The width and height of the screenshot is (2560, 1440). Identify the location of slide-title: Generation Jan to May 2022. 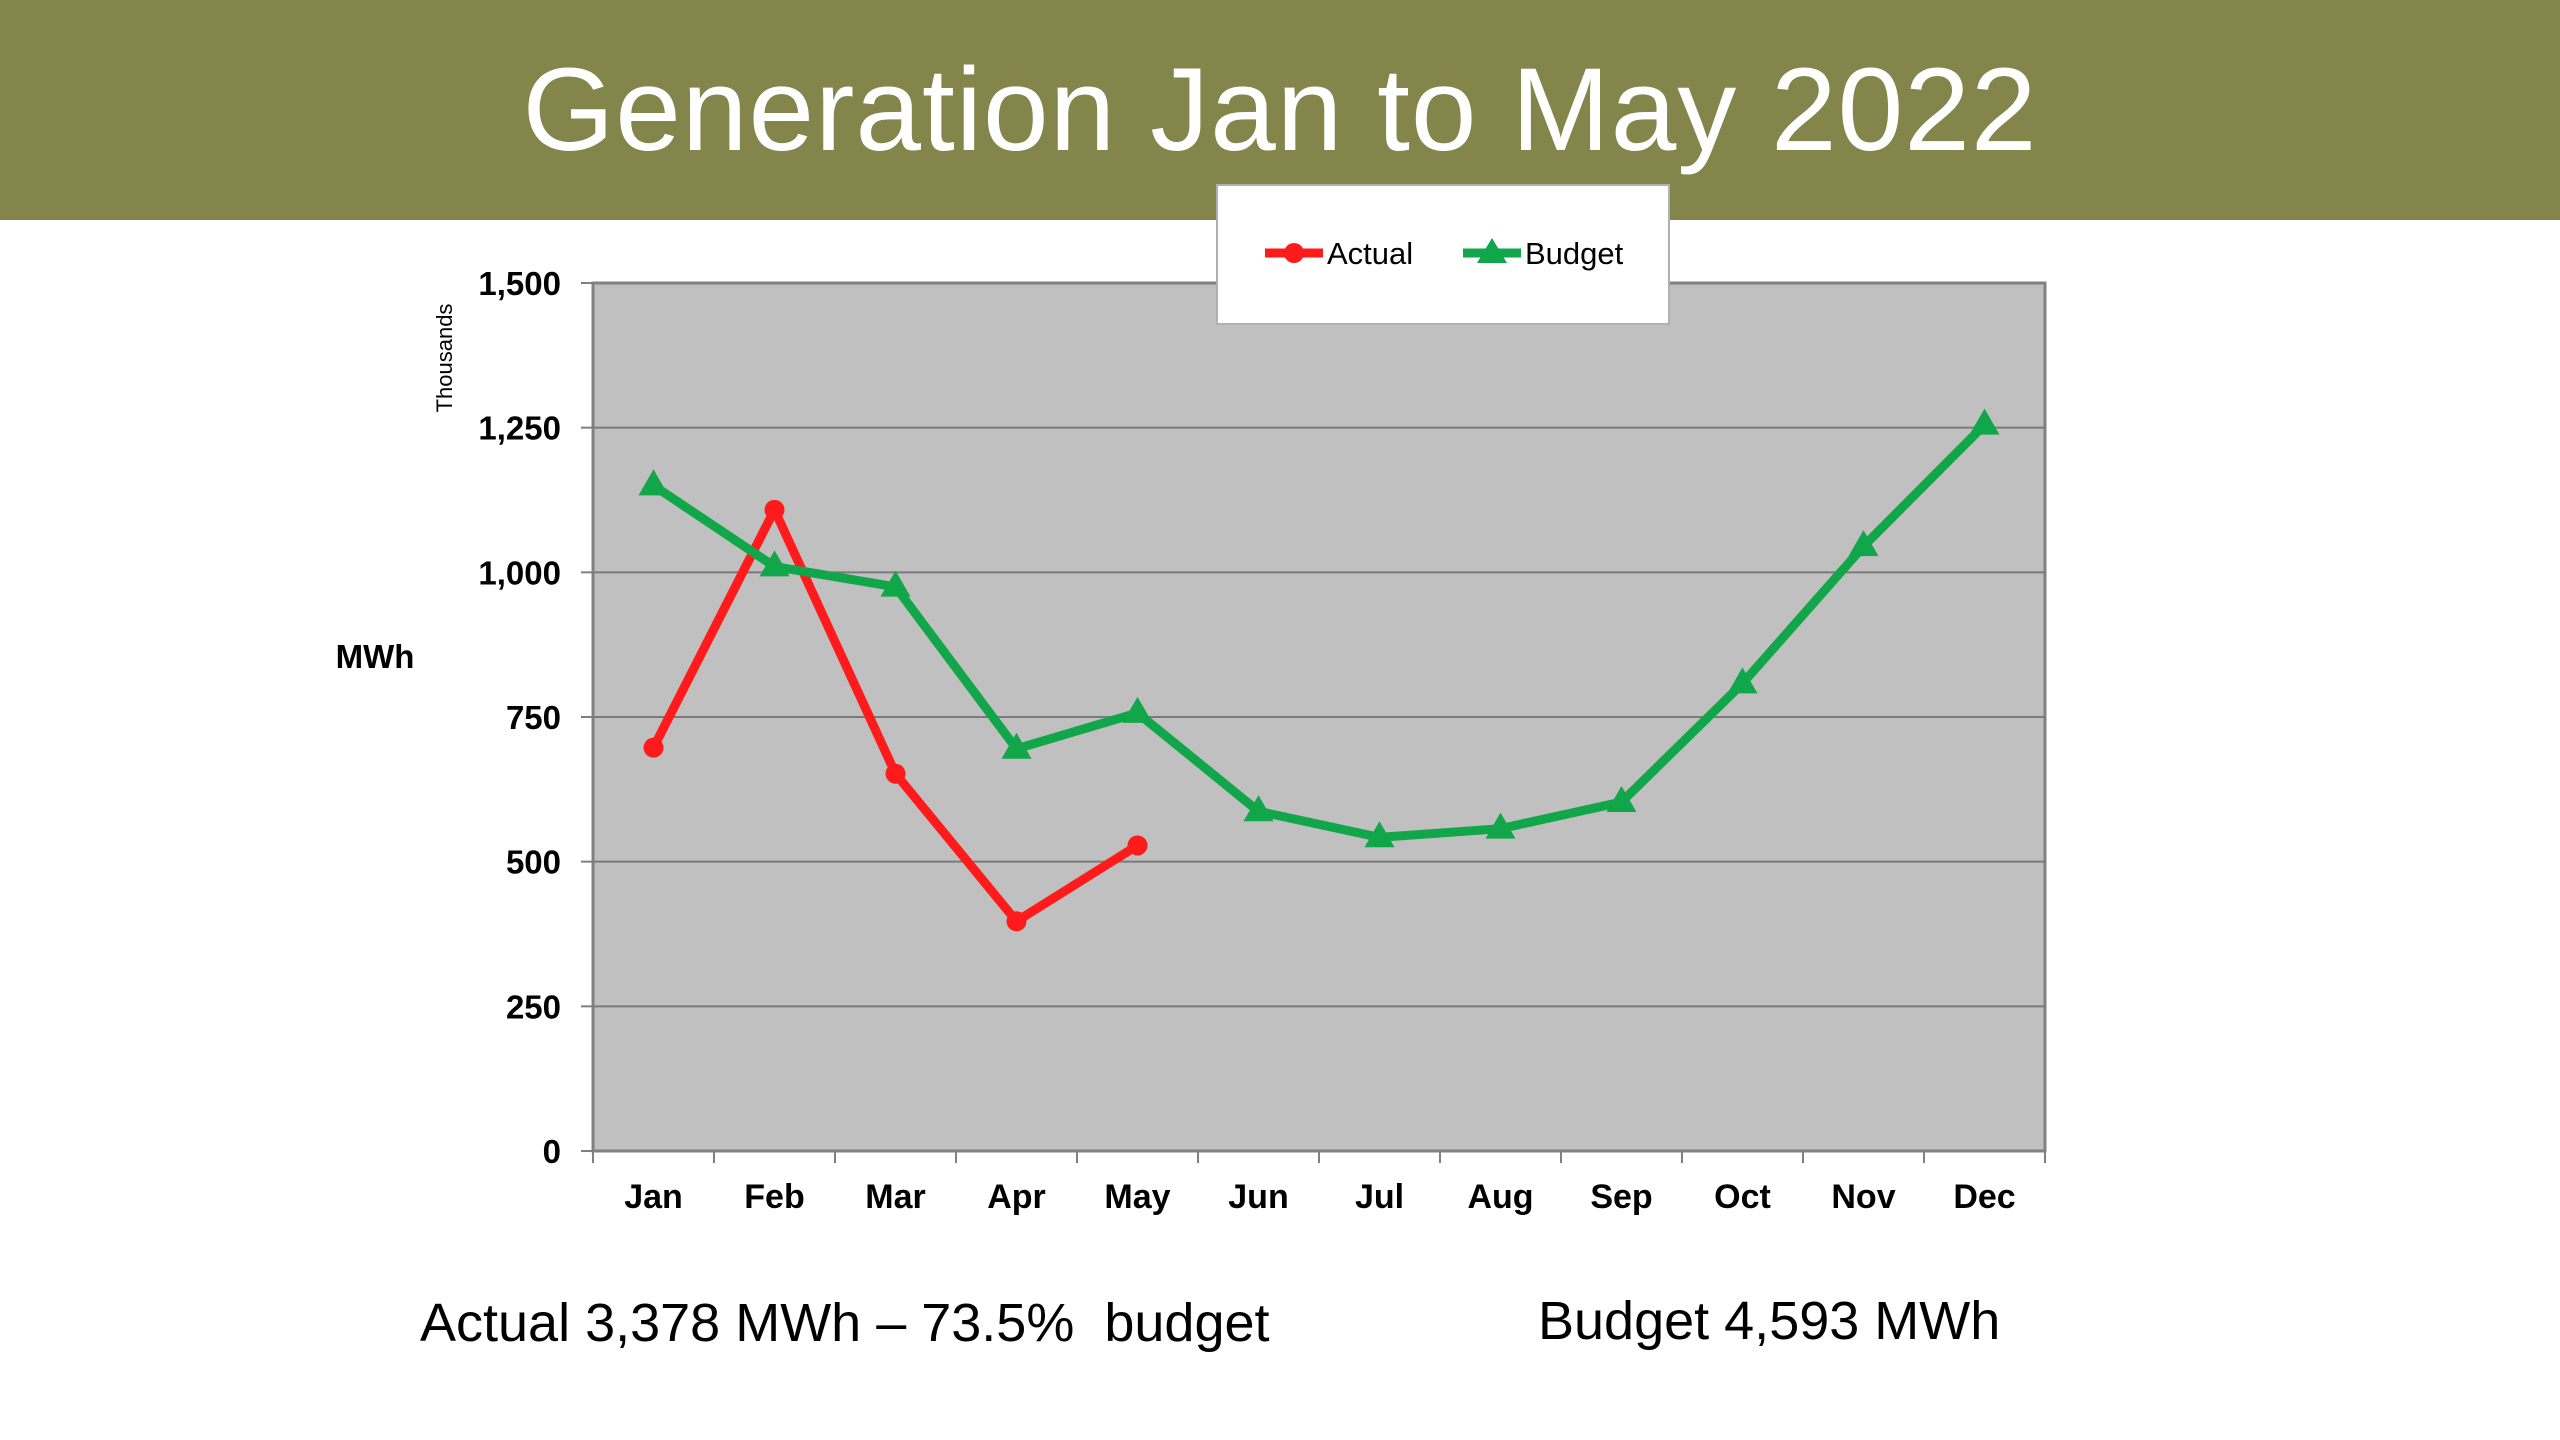
(1280, 110).